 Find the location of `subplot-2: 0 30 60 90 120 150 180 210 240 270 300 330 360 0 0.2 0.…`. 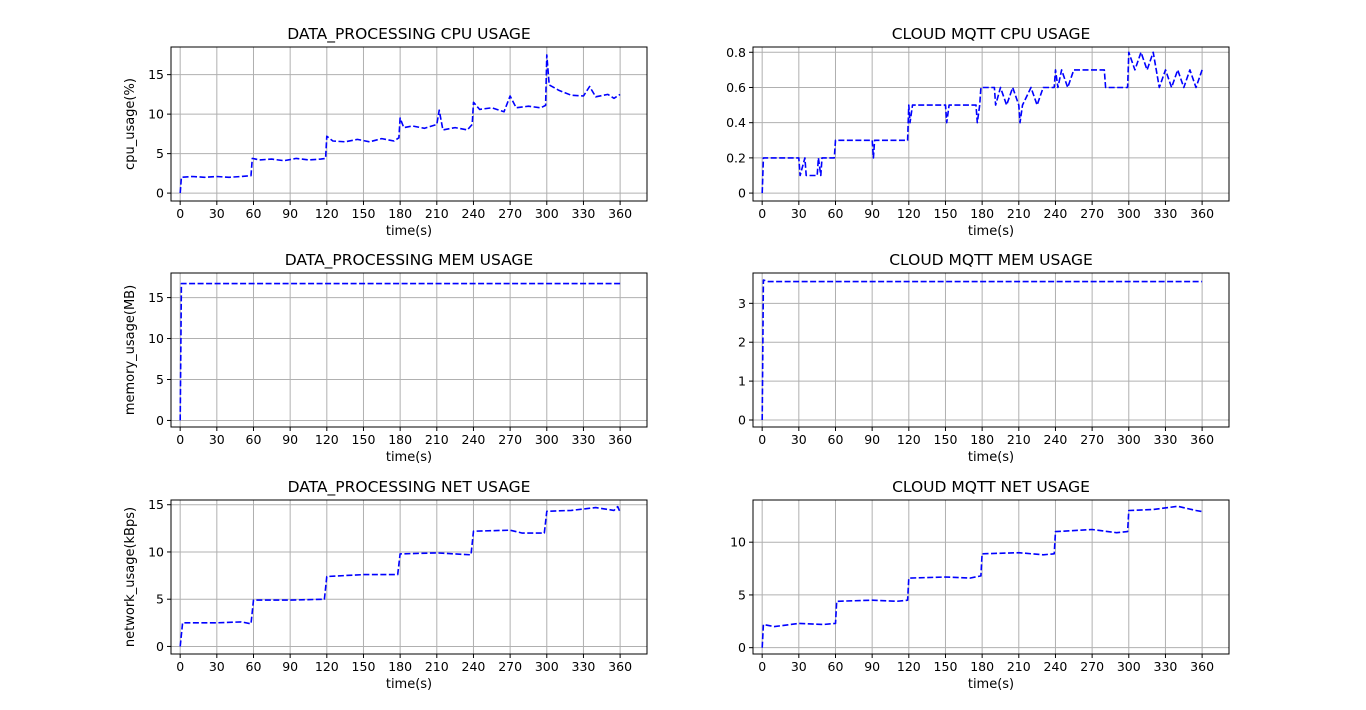

subplot-2: 0 30 60 90 120 150 180 210 240 270 300 330 360 0 0.2 0.… is located at coordinates (978, 132).